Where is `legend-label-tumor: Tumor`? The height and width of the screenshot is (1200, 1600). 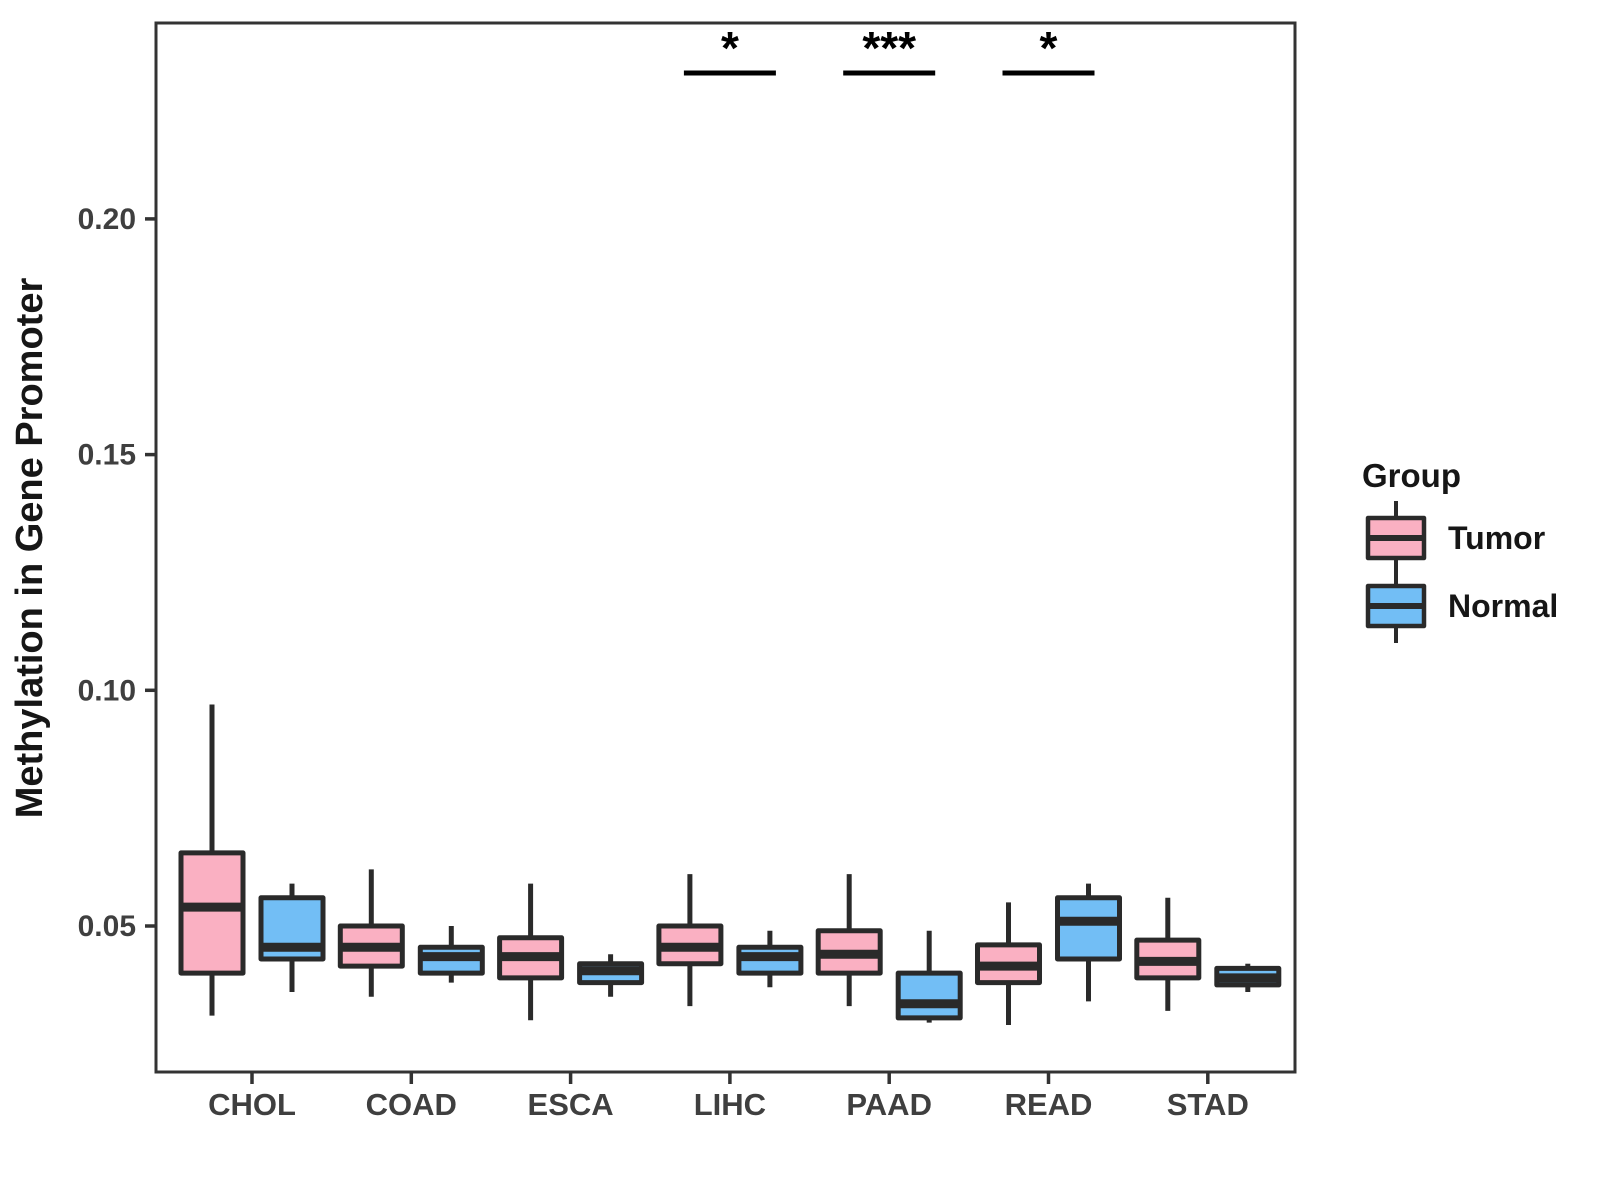
legend-label-tumor: Tumor is located at coordinates (1496, 538).